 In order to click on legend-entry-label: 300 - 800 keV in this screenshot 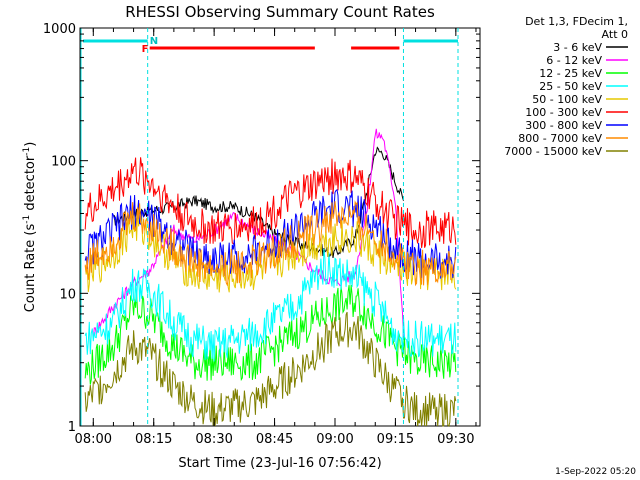, I will do `click(563, 125)`.